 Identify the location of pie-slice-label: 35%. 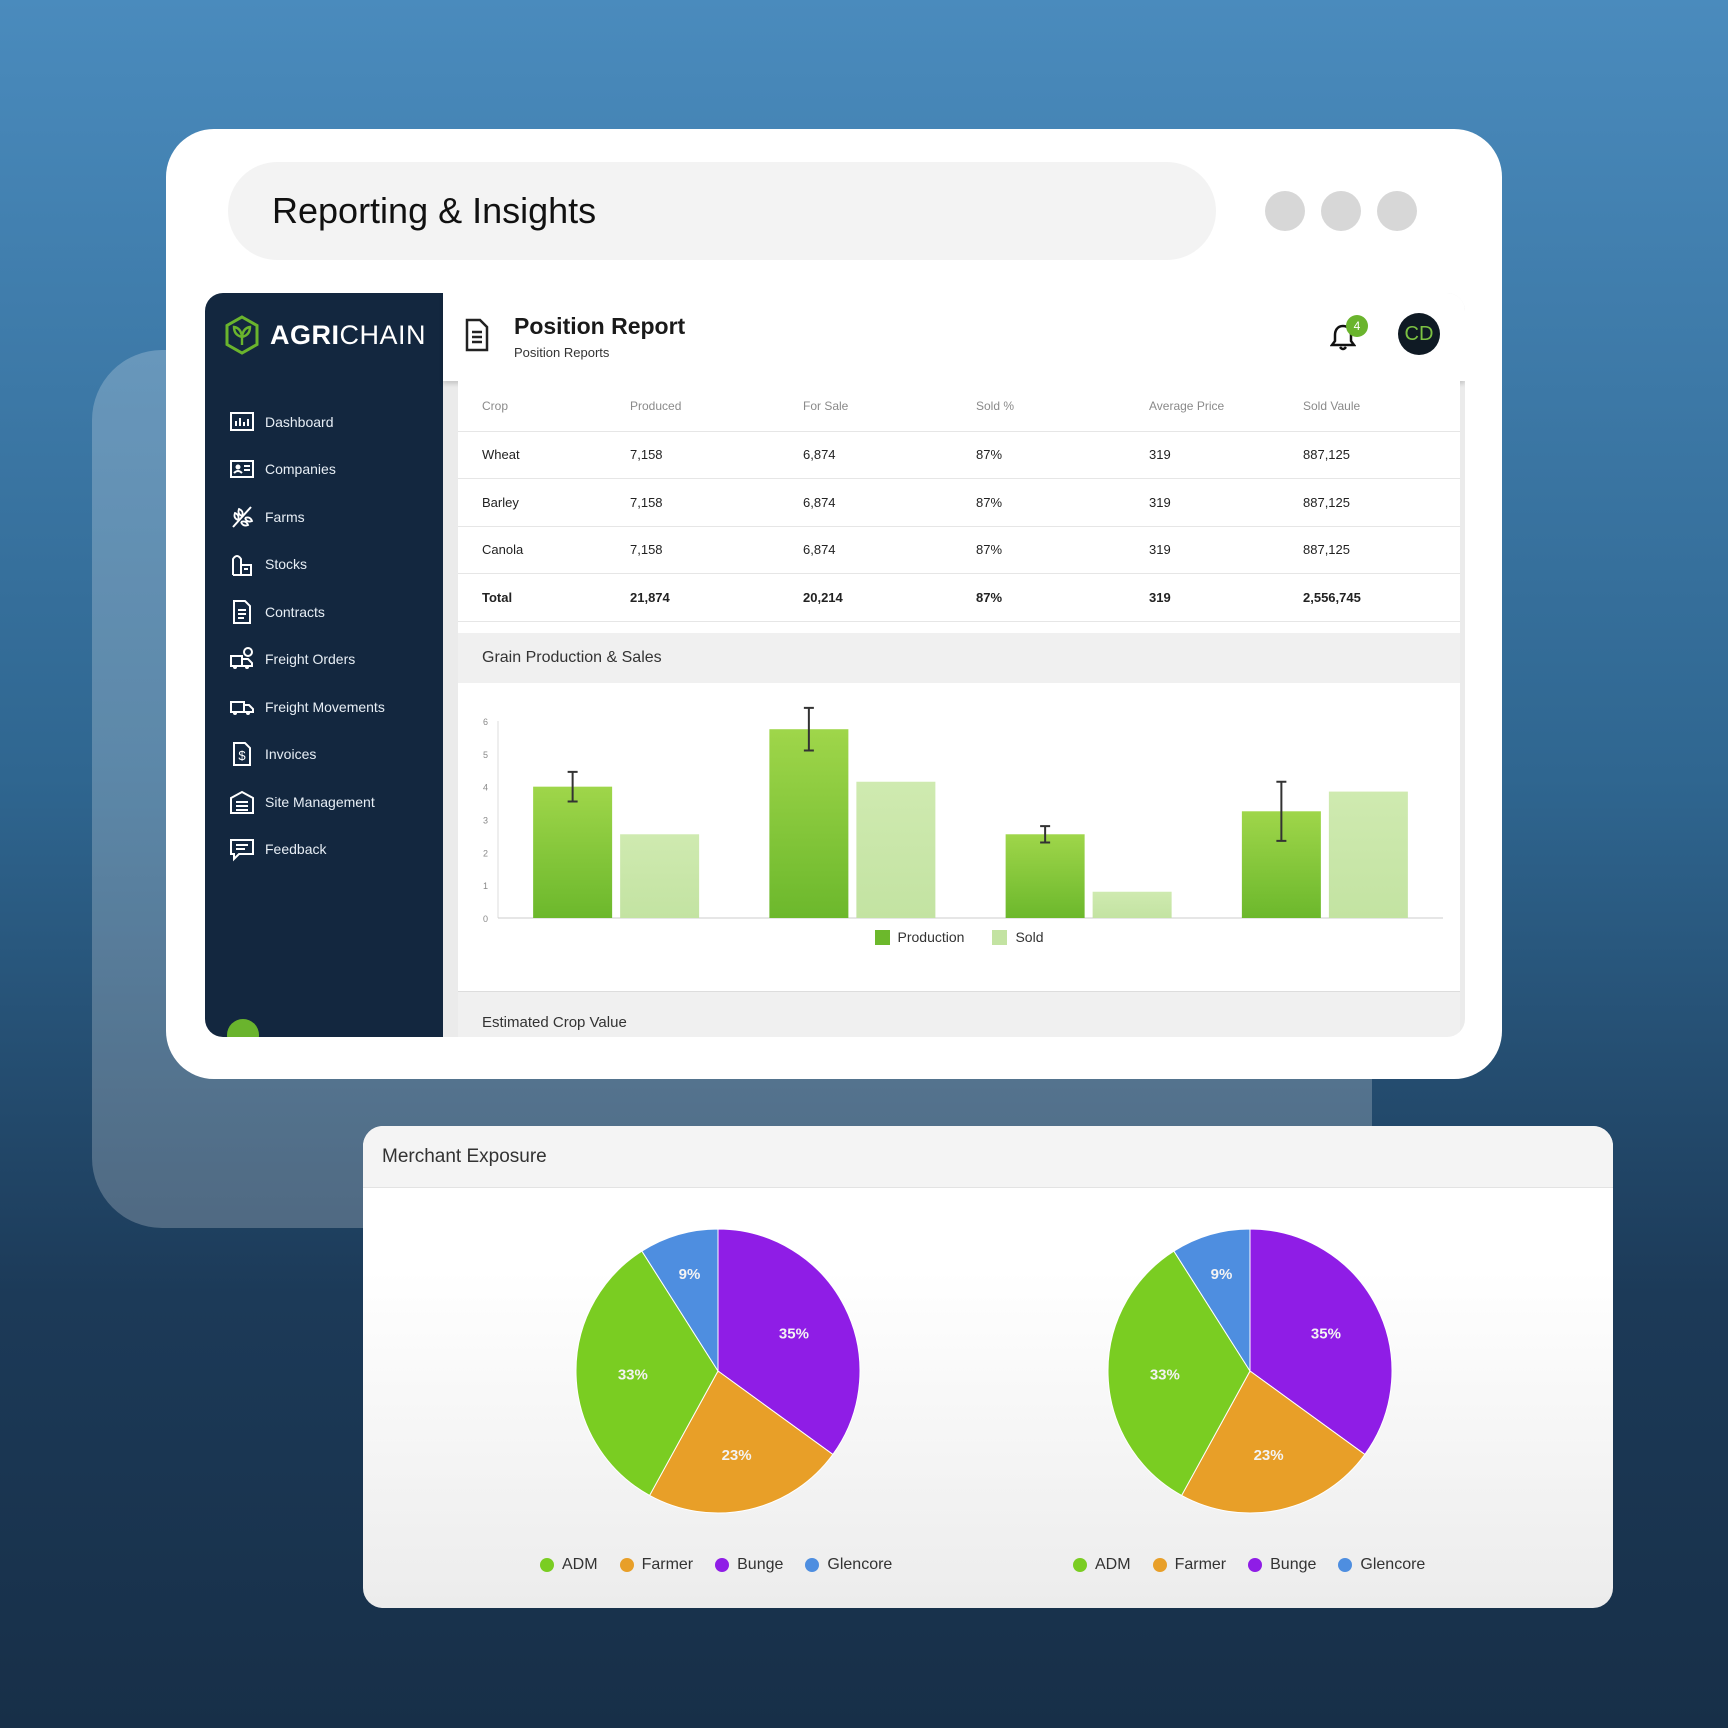
(794, 1333).